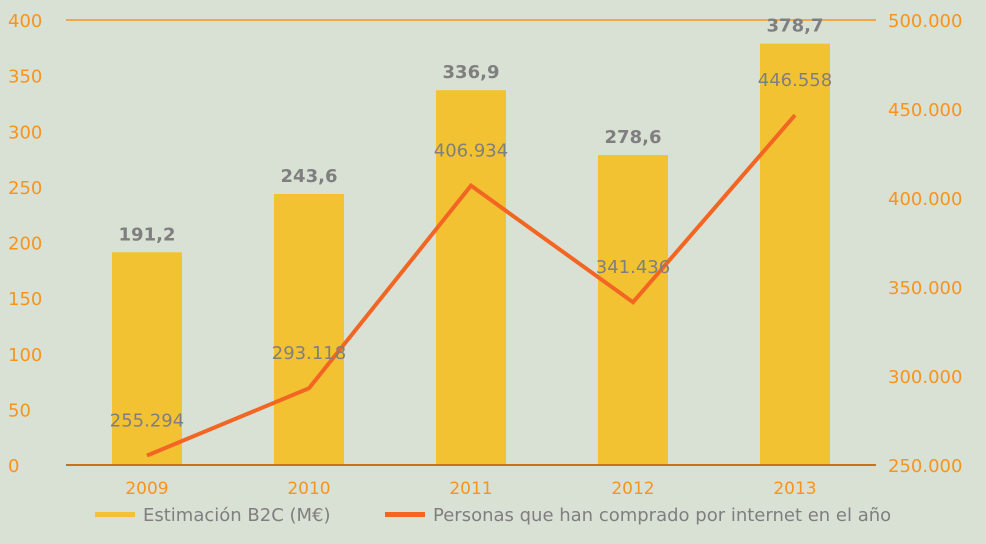 This screenshot has width=986, height=544. What do you see at coordinates (237, 515) in the screenshot?
I see `legend-label: Estimación B2C (M€)` at bounding box center [237, 515].